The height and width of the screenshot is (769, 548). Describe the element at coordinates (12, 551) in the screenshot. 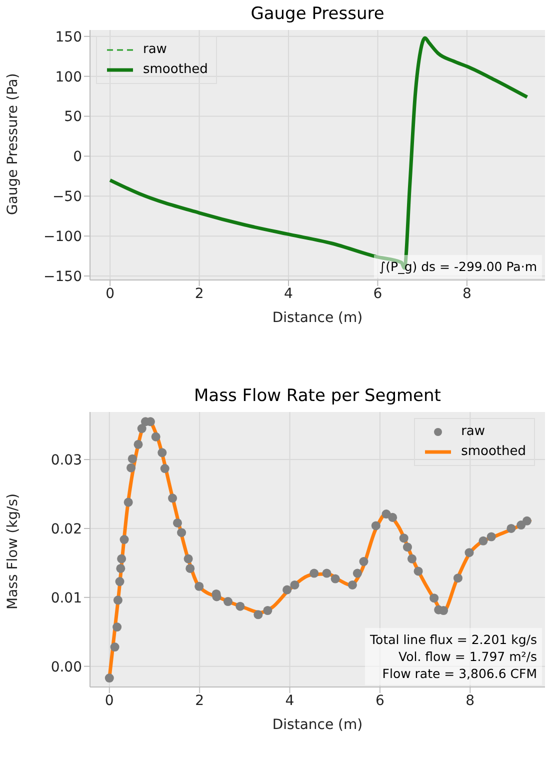

I see `y-axis-title: Mass Flow (kg/s)` at that location.